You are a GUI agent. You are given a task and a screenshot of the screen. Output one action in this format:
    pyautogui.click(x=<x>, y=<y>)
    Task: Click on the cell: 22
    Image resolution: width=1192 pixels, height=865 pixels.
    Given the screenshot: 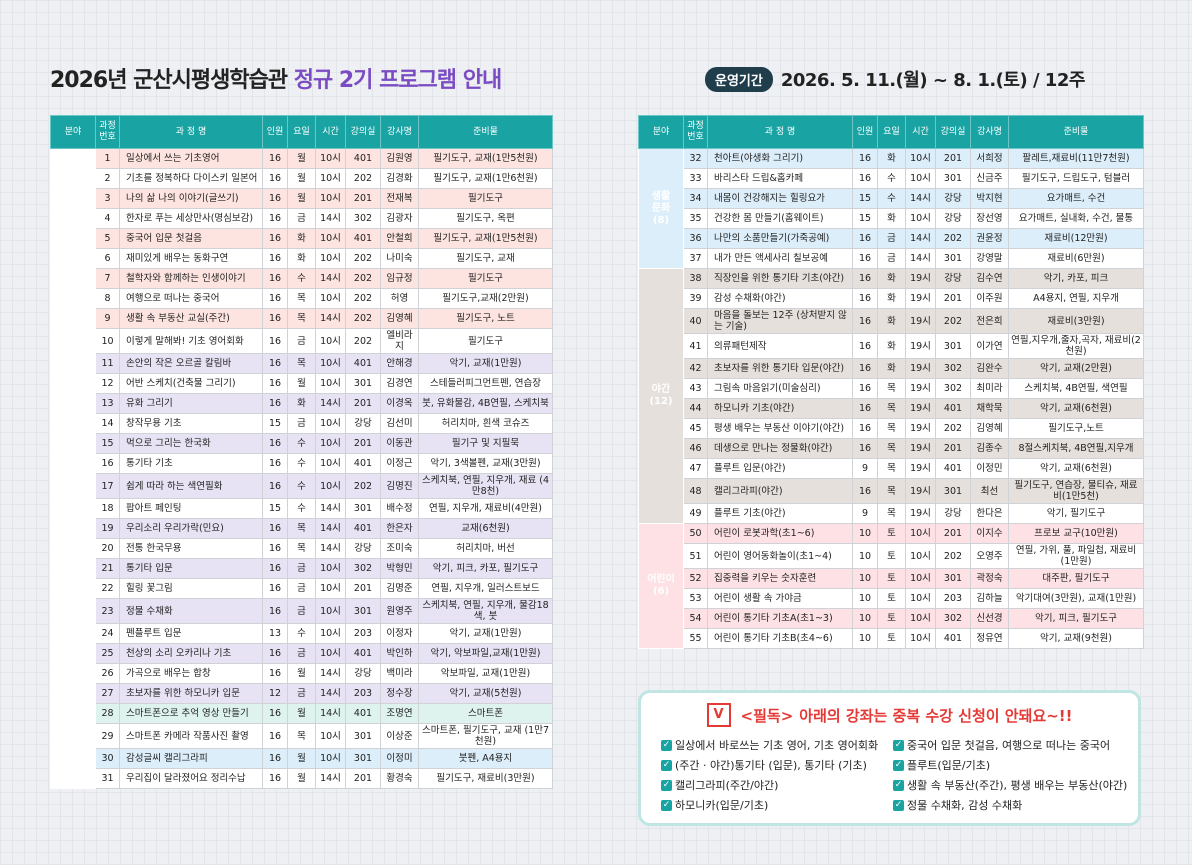 What is the action you would take?
    pyautogui.click(x=107, y=588)
    